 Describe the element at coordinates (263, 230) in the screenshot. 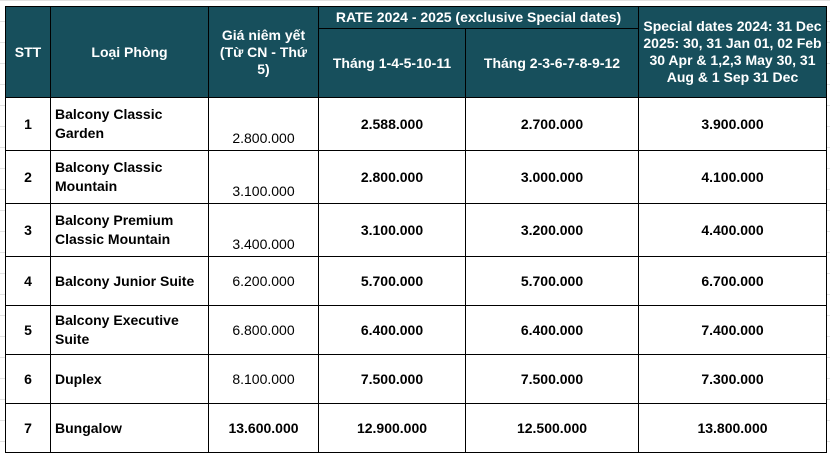

I see `cell-list-price: 3.400.000` at that location.